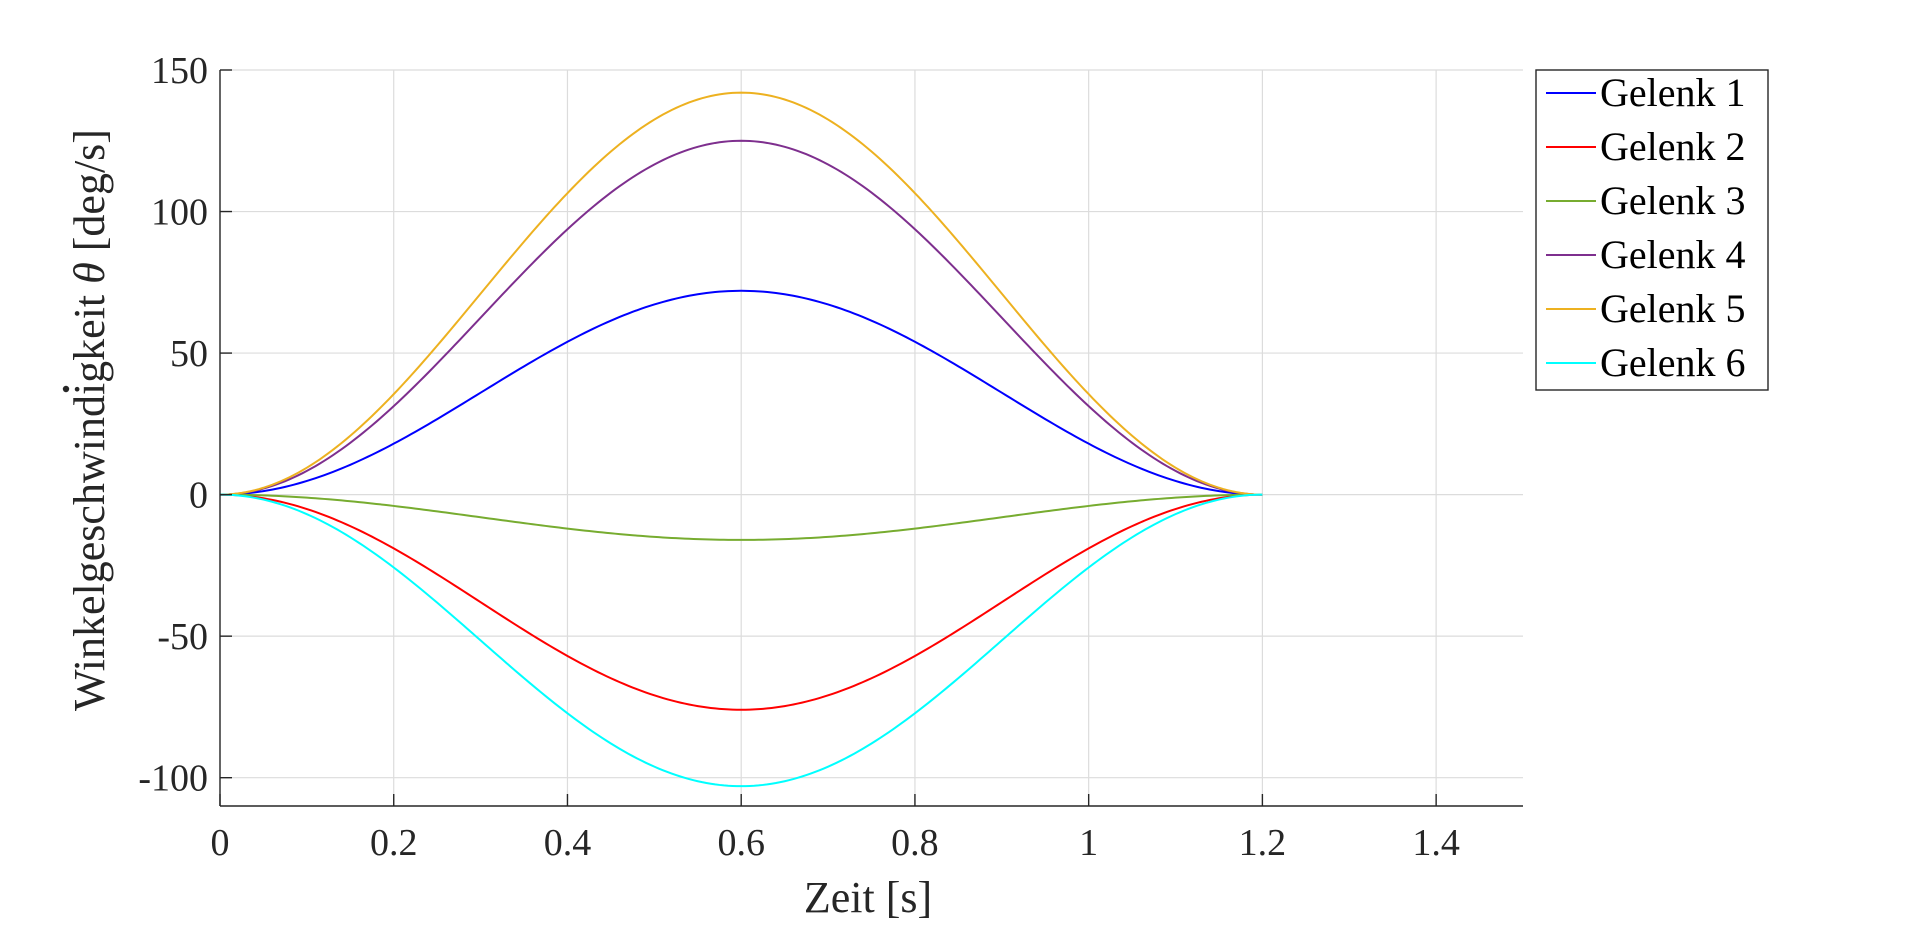  I want to click on y-tick-label: 100, so click(179, 213).